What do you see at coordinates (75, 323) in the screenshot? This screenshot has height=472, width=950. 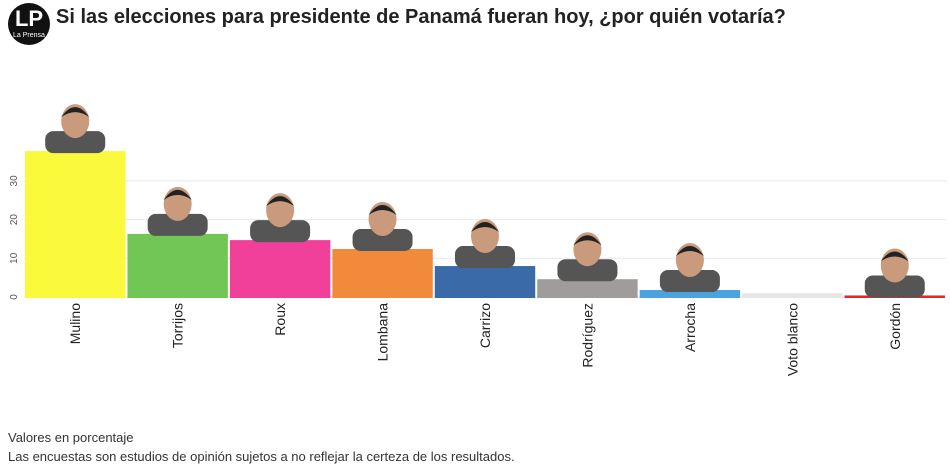 I see `x-tick-label: Mulino` at bounding box center [75, 323].